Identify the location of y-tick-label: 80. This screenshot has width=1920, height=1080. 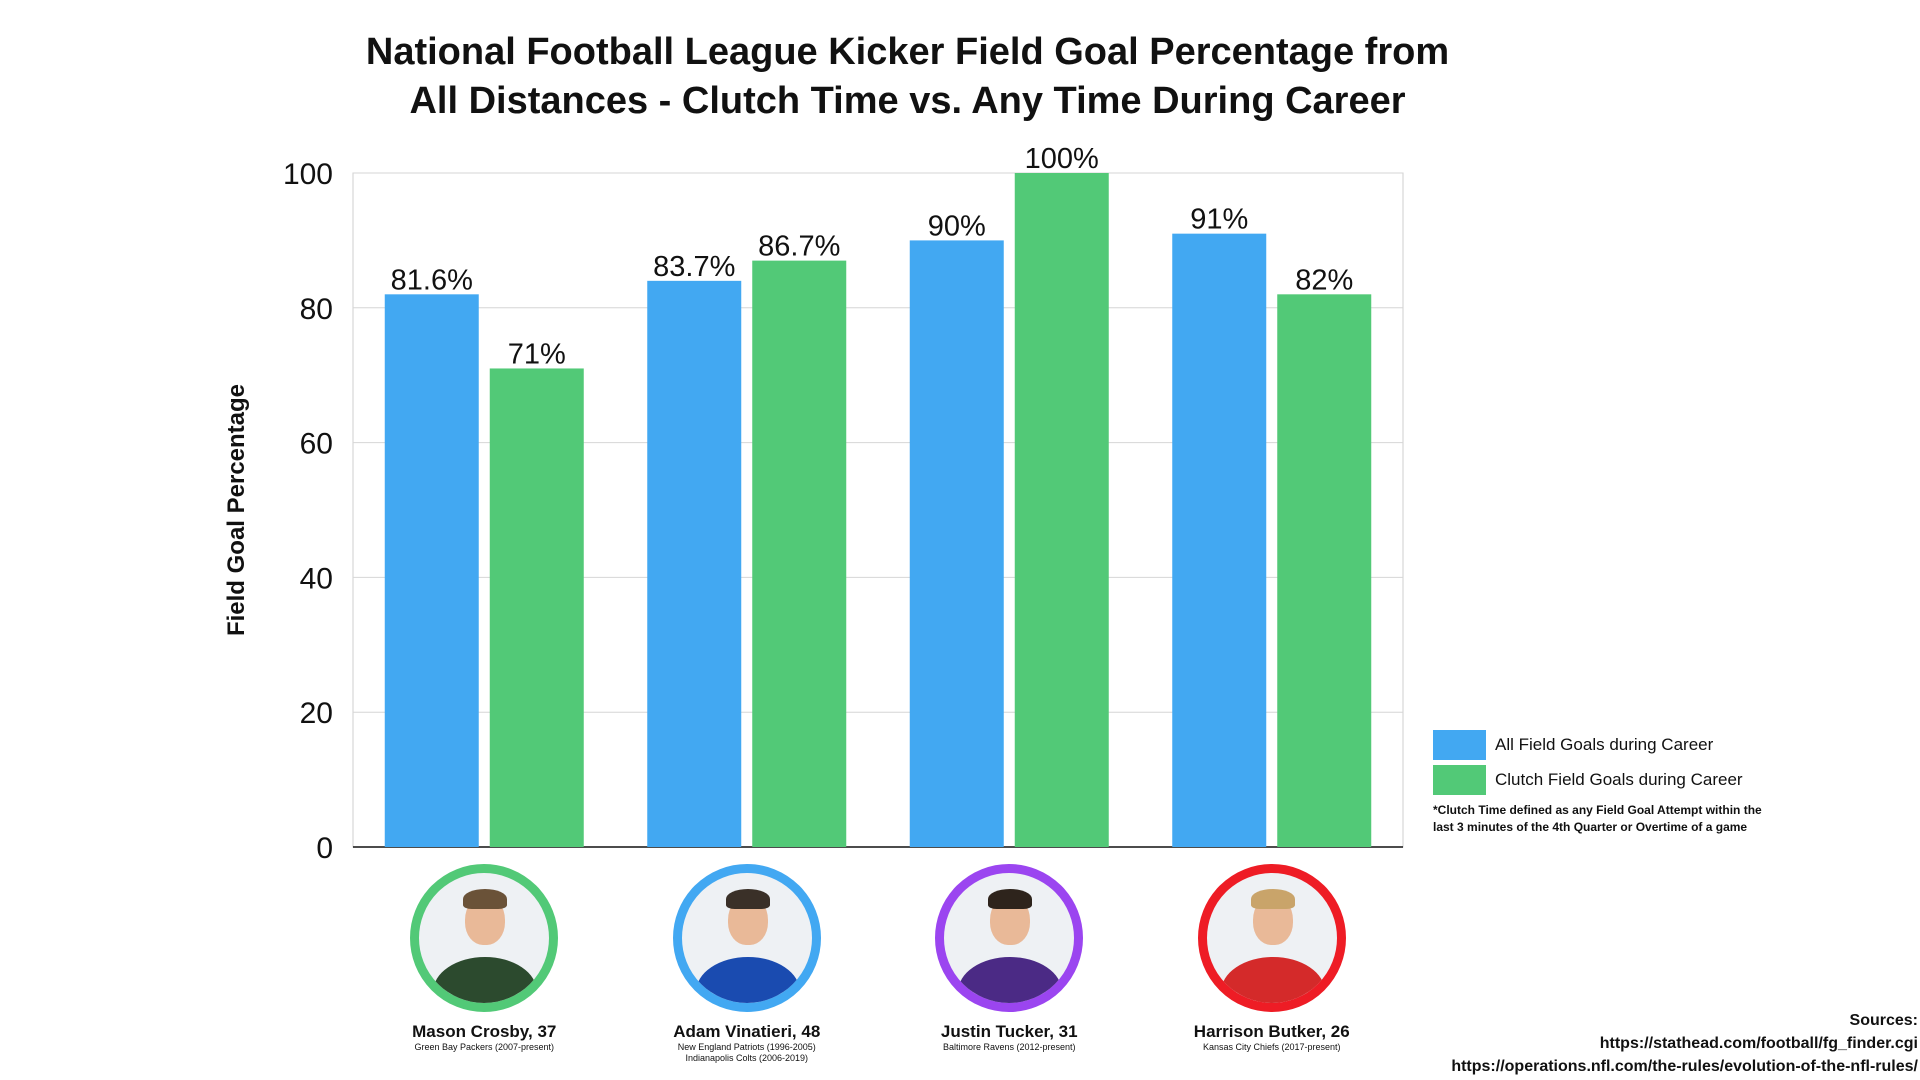
(316, 309).